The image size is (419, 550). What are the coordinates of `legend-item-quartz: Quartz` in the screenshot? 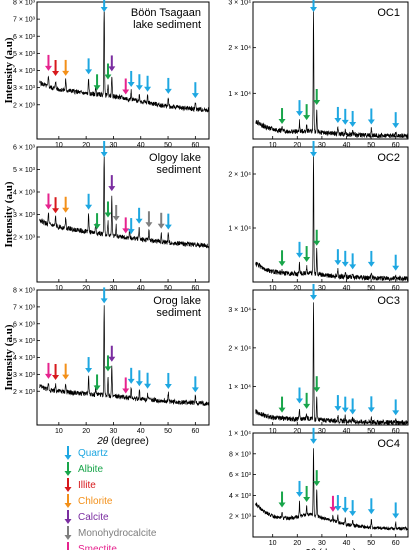 It's located at (86, 453).